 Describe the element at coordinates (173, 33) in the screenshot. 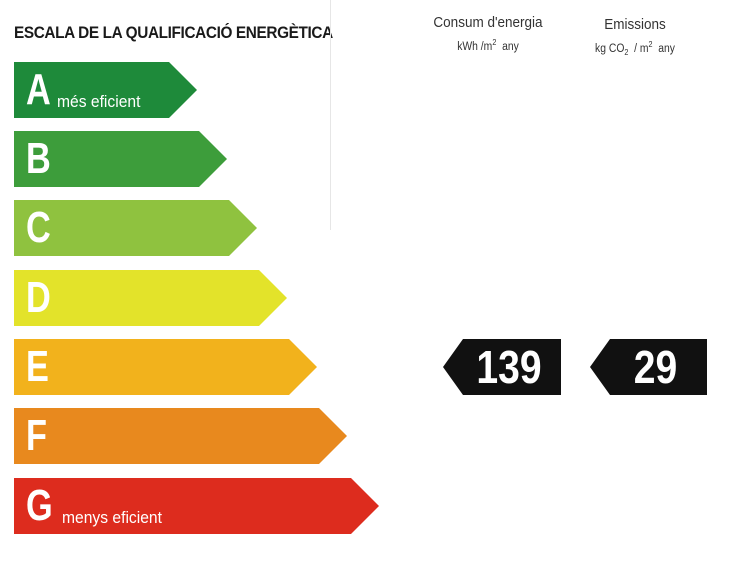

I see `page-title: ESCALA DE LA QUALIFICACIÓ ENERGÈTICA` at that location.